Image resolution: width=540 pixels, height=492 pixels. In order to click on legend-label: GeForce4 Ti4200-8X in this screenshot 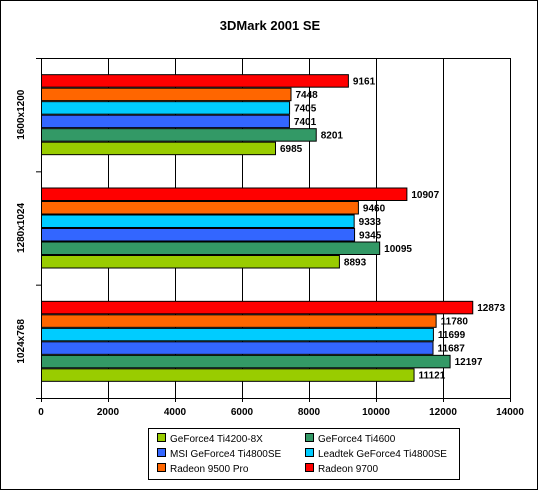, I will do `click(216, 439)`.